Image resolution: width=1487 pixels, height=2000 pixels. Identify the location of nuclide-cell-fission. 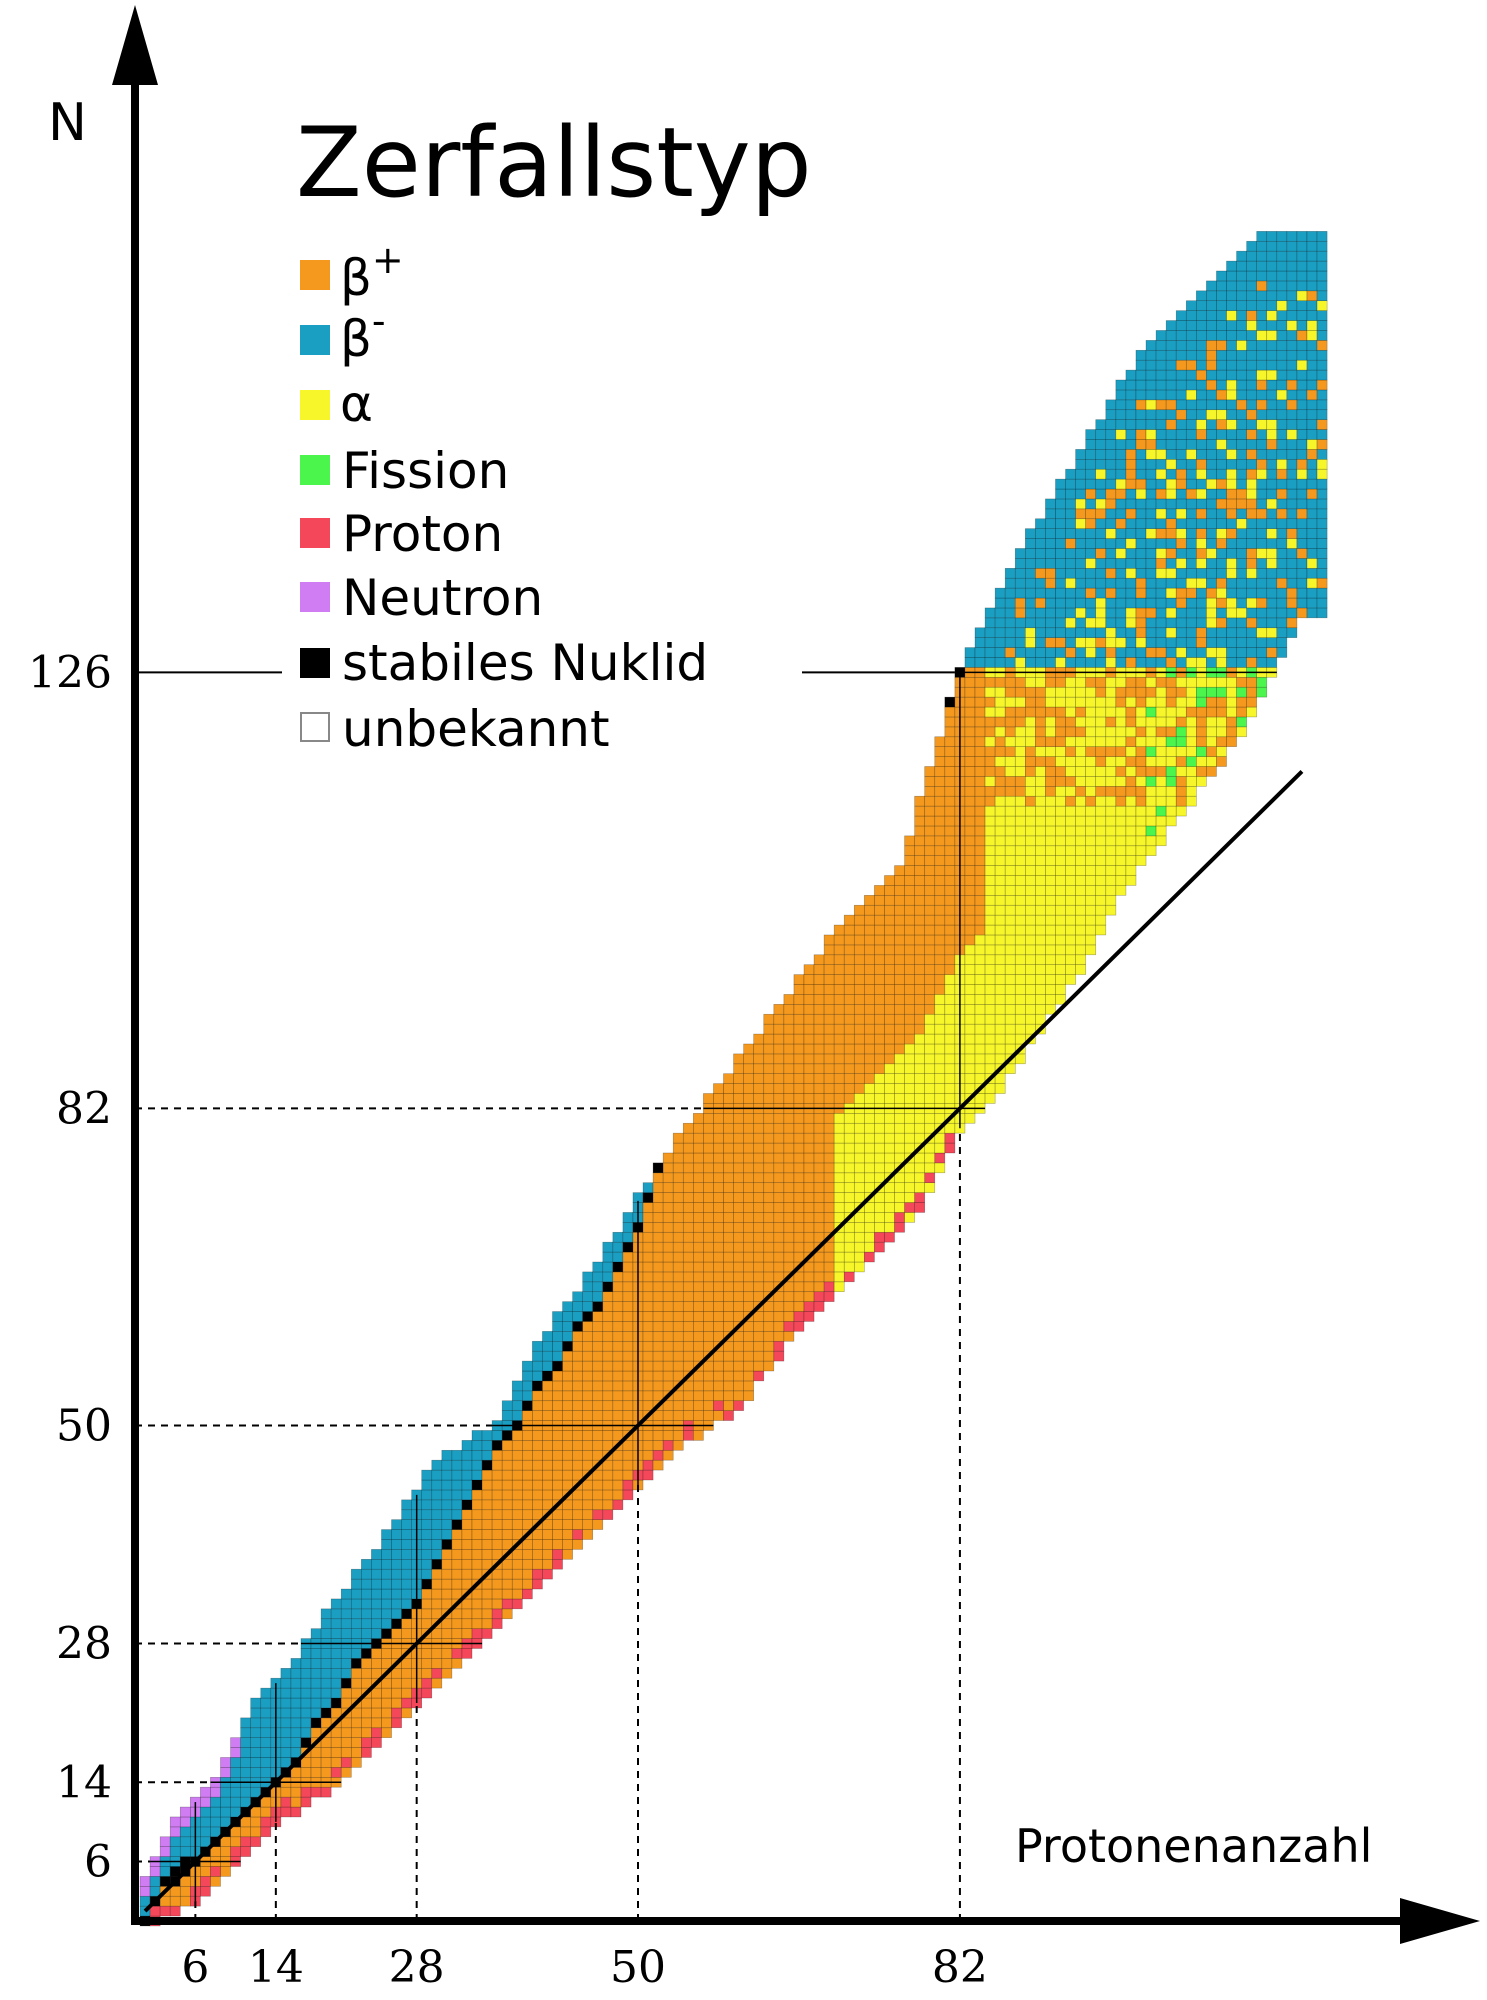
(1201, 692).